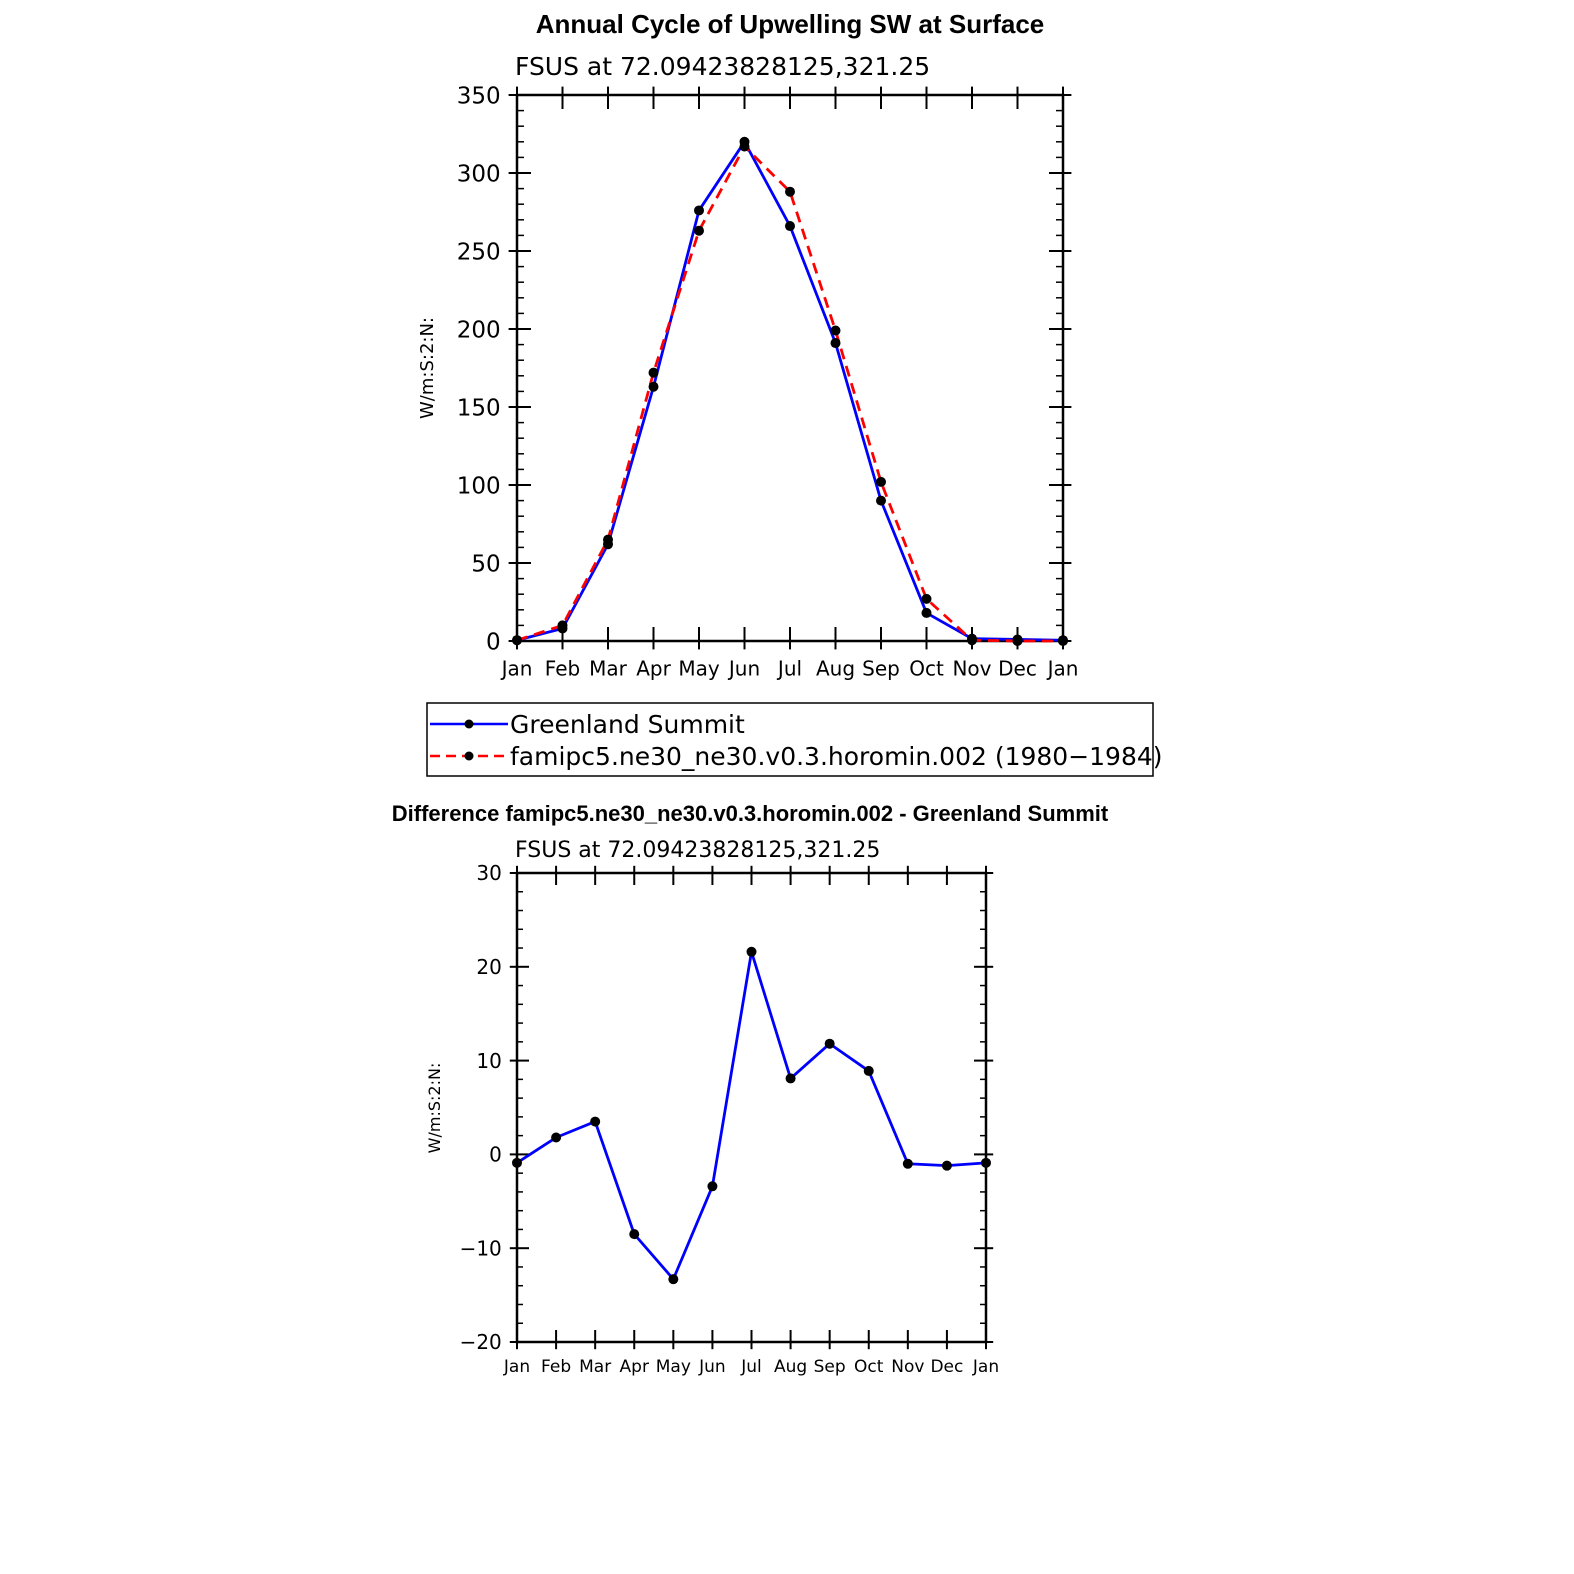  Describe the element at coordinates (485, 564) in the screenshot. I see `y-tick-label: 50` at that location.